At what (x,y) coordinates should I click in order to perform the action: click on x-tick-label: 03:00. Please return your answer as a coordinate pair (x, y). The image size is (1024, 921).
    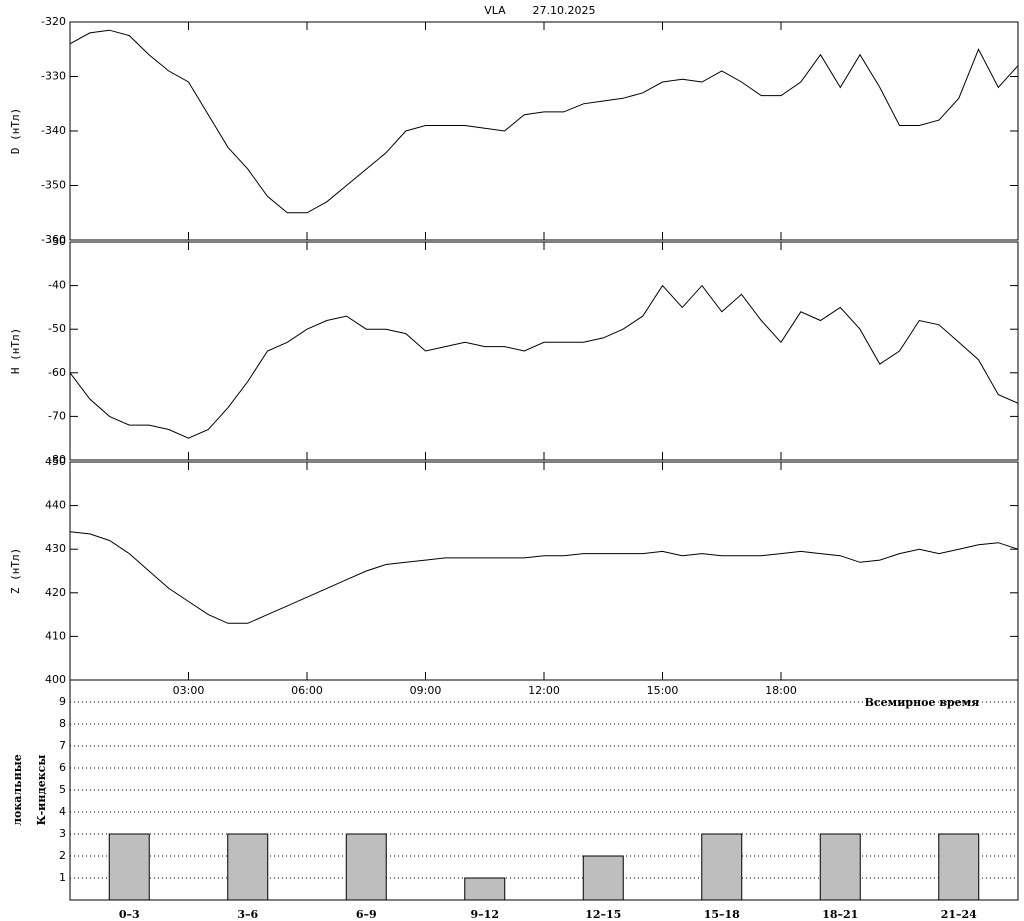
    Looking at the image, I should click on (189, 690).